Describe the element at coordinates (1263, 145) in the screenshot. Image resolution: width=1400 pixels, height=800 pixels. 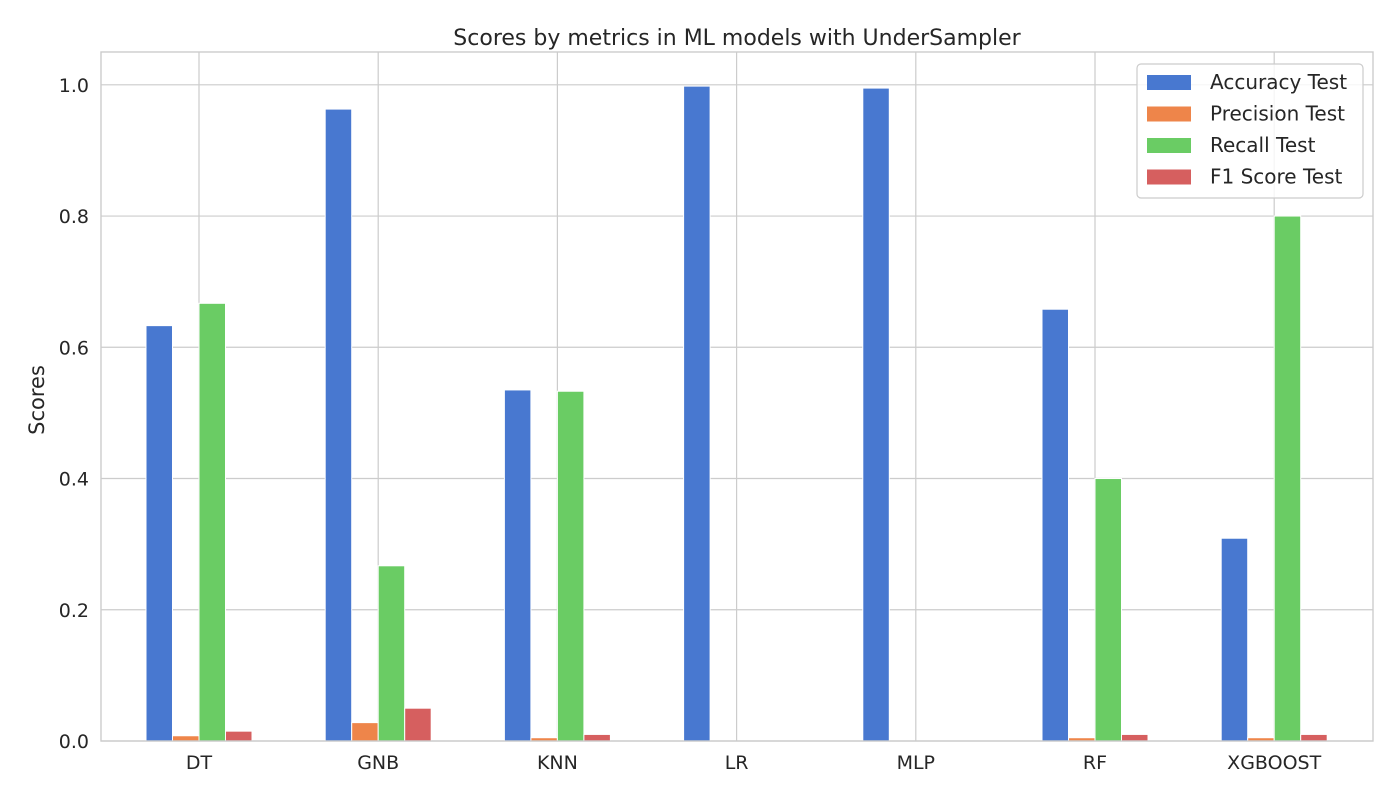
I see `legend-label: Recall Test` at that location.